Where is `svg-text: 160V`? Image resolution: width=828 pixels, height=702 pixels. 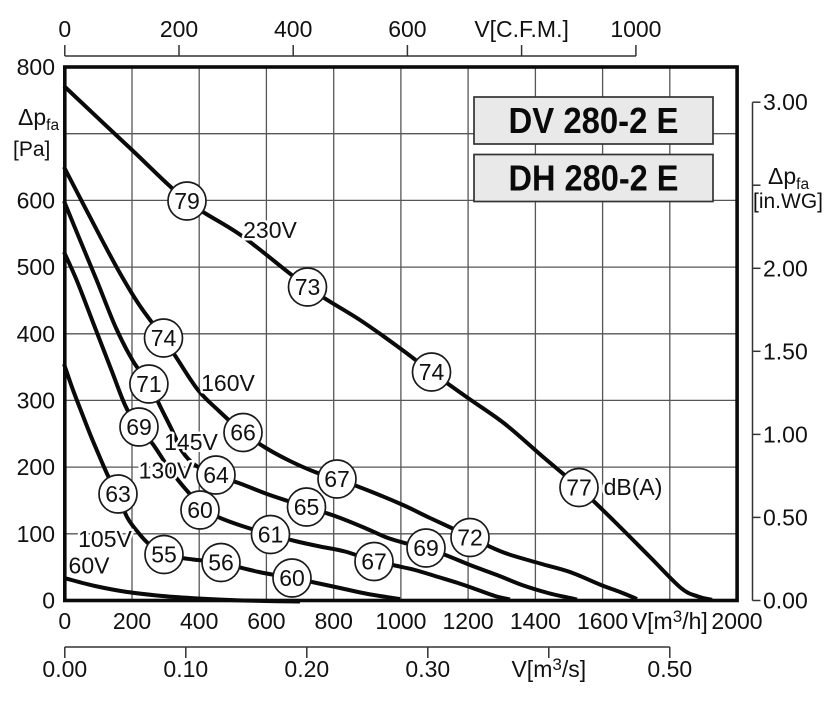 svg-text: 160V is located at coordinates (228, 383).